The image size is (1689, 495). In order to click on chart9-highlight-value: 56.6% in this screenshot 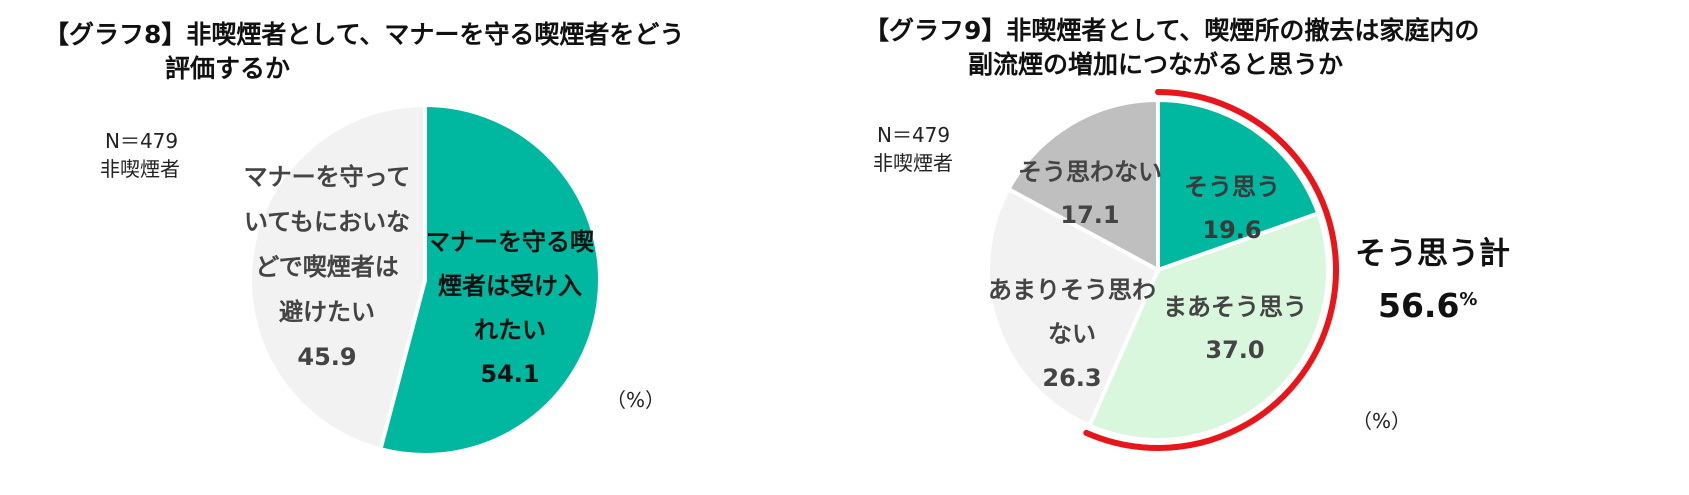, I will do `click(1427, 305)`.